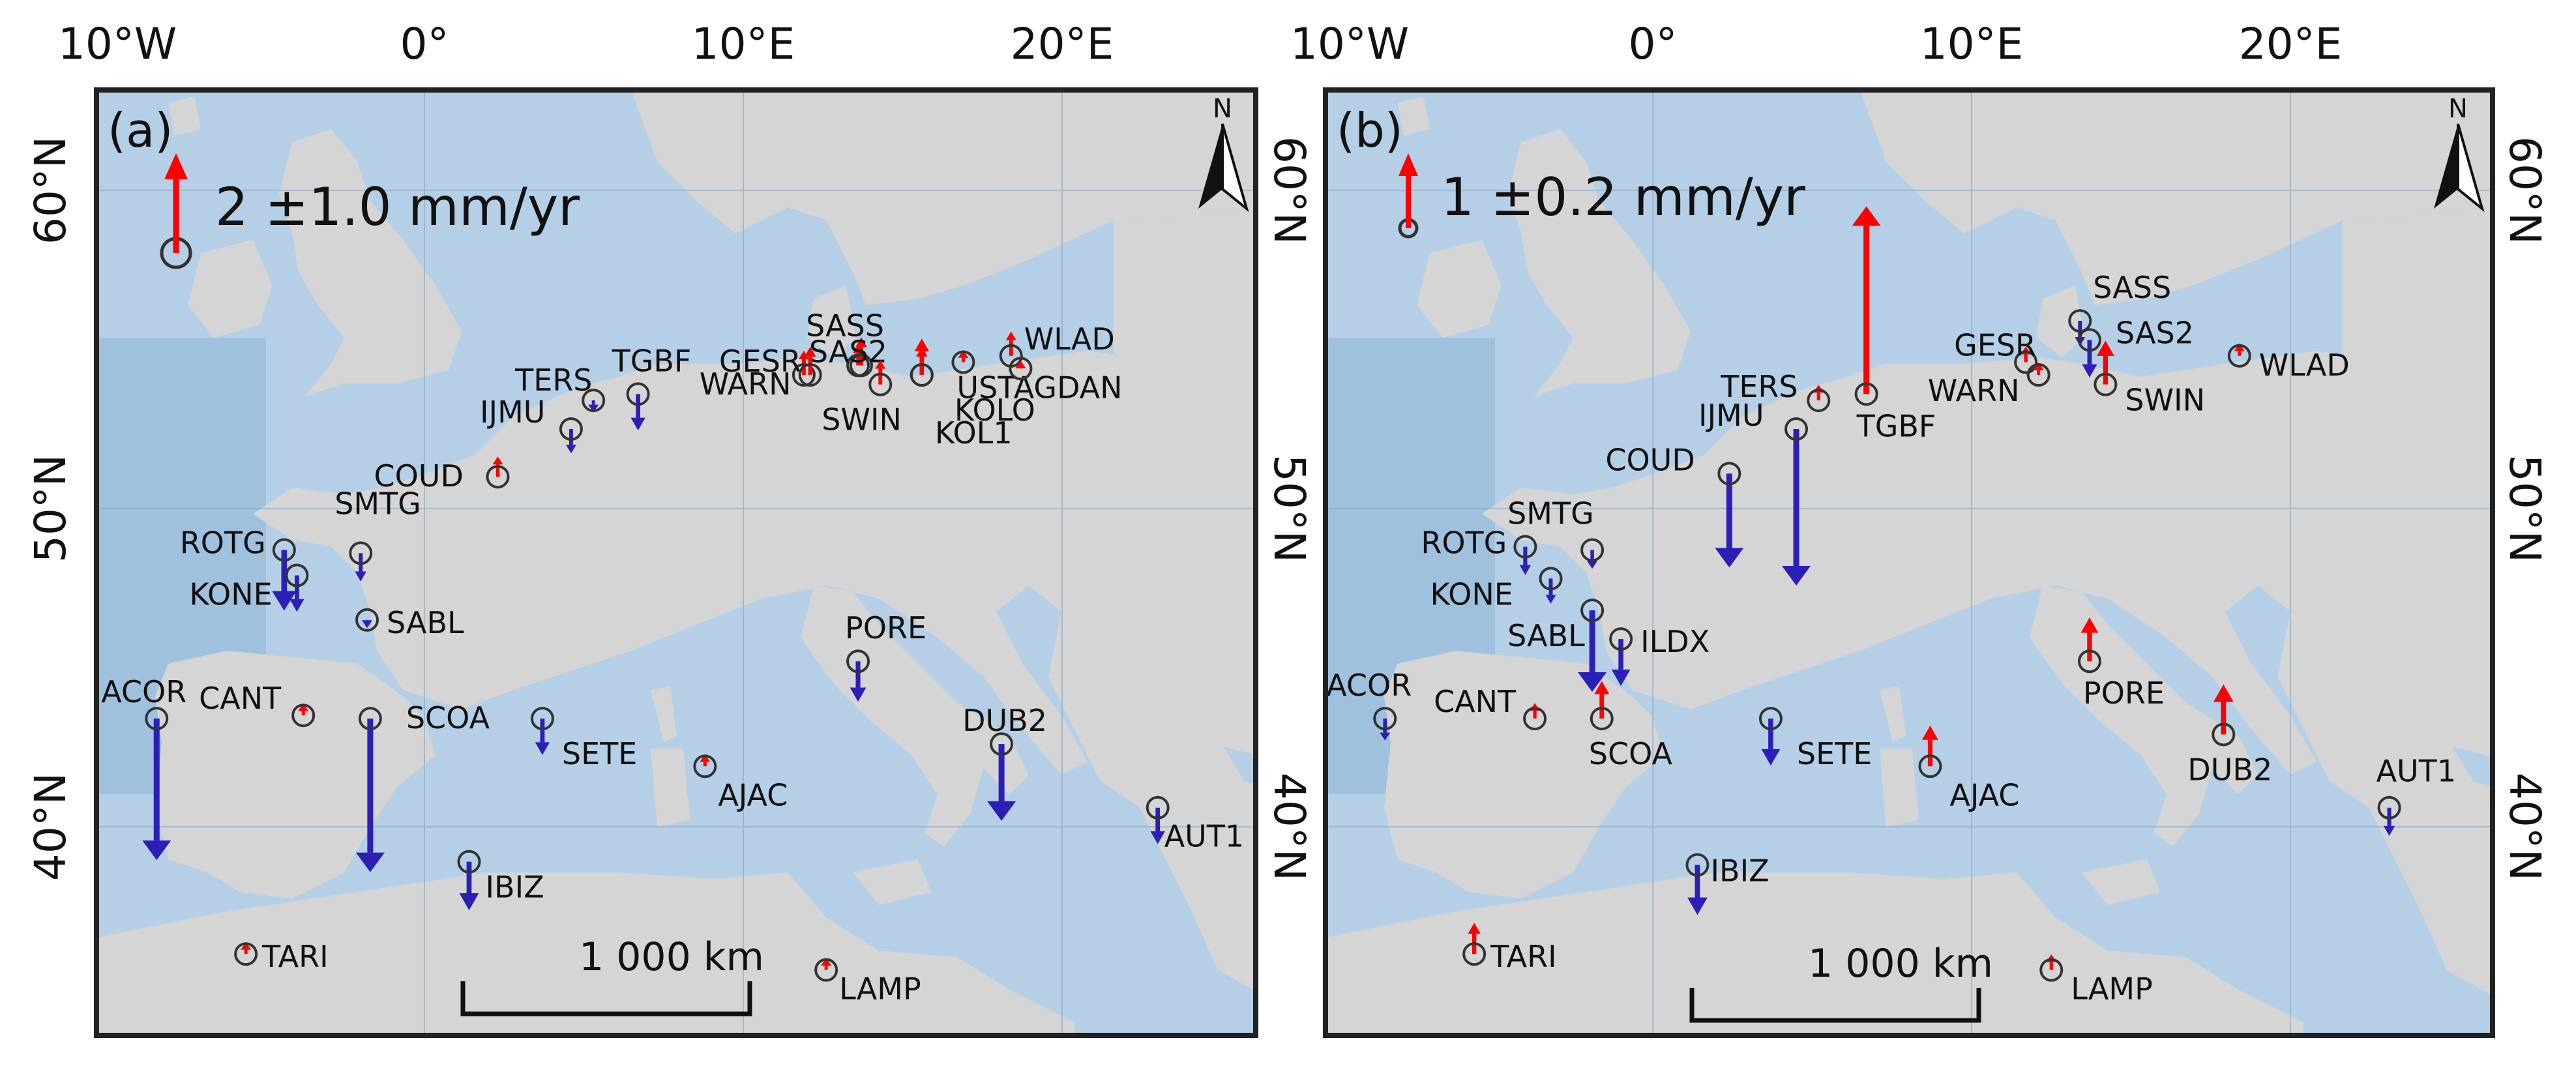  I want to click on station-kol1: KOL1, so click(961, 398).